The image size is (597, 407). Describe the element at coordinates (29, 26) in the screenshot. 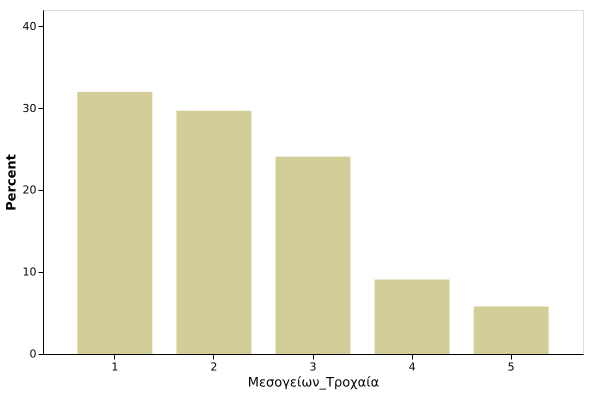

I see `y-tick-label: 40` at that location.